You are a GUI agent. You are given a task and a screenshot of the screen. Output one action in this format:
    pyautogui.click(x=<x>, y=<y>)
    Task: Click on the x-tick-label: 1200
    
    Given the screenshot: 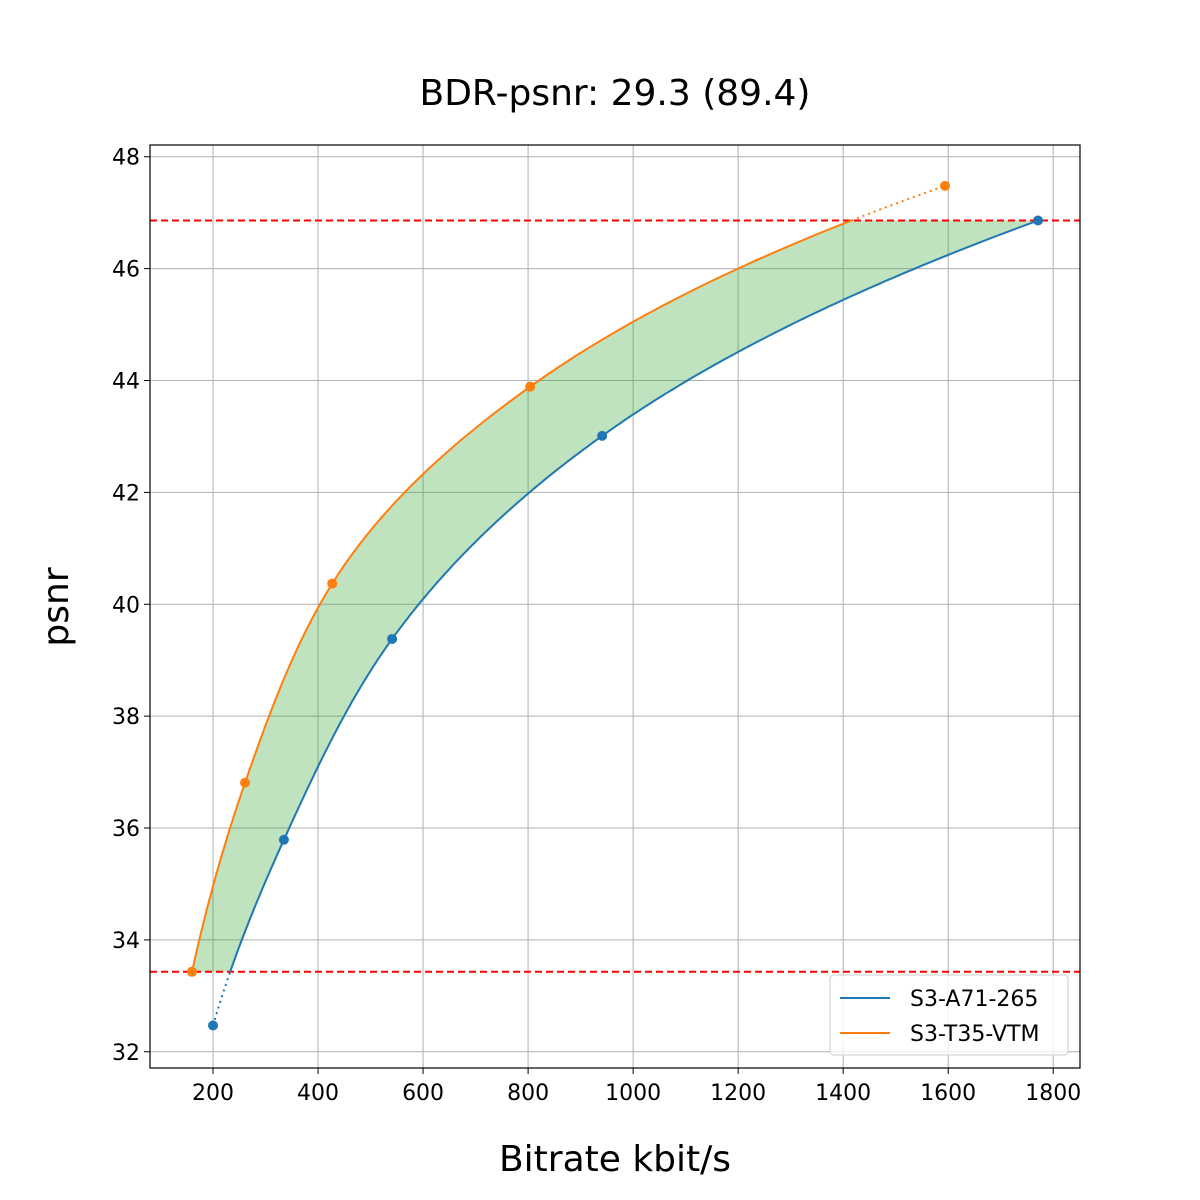 What is the action you would take?
    pyautogui.click(x=738, y=1093)
    